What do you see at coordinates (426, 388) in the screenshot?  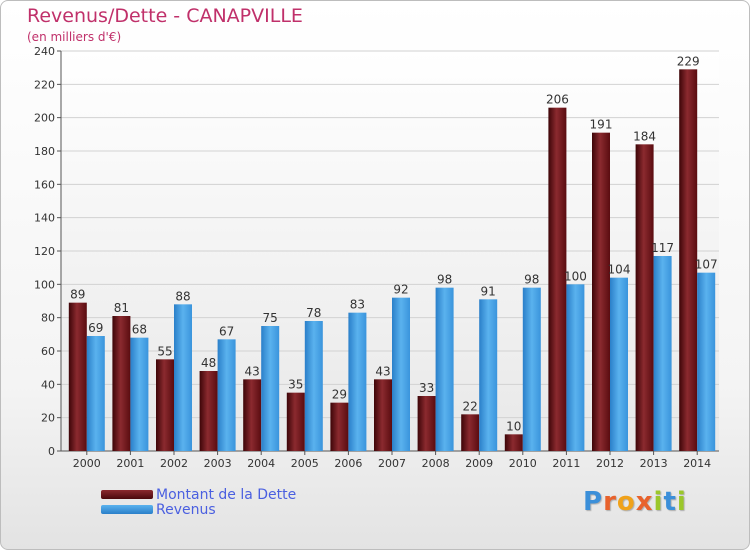 I see `data-label-dette: 33` at bounding box center [426, 388].